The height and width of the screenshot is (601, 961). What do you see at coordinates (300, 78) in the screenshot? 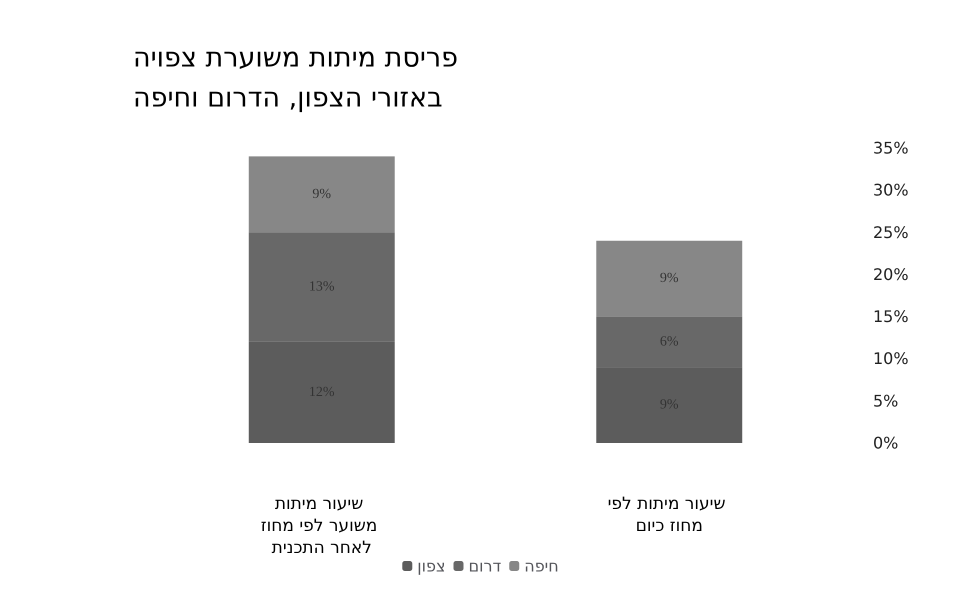
I see `chart-title: פריסת מיתות משוערת צפויה באזורי הצפון, הדרום וחיפה` at bounding box center [300, 78].